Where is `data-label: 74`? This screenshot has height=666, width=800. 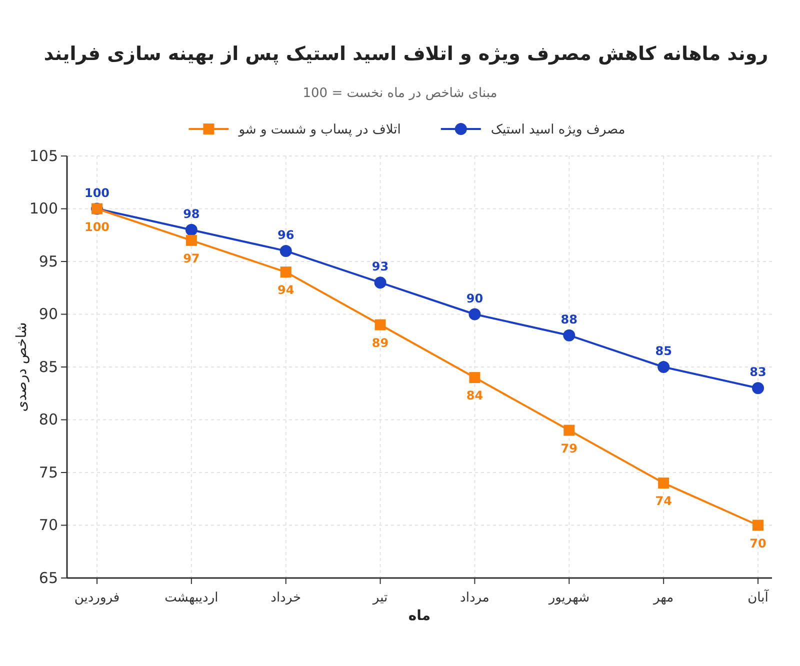 data-label: 74 is located at coordinates (663, 501).